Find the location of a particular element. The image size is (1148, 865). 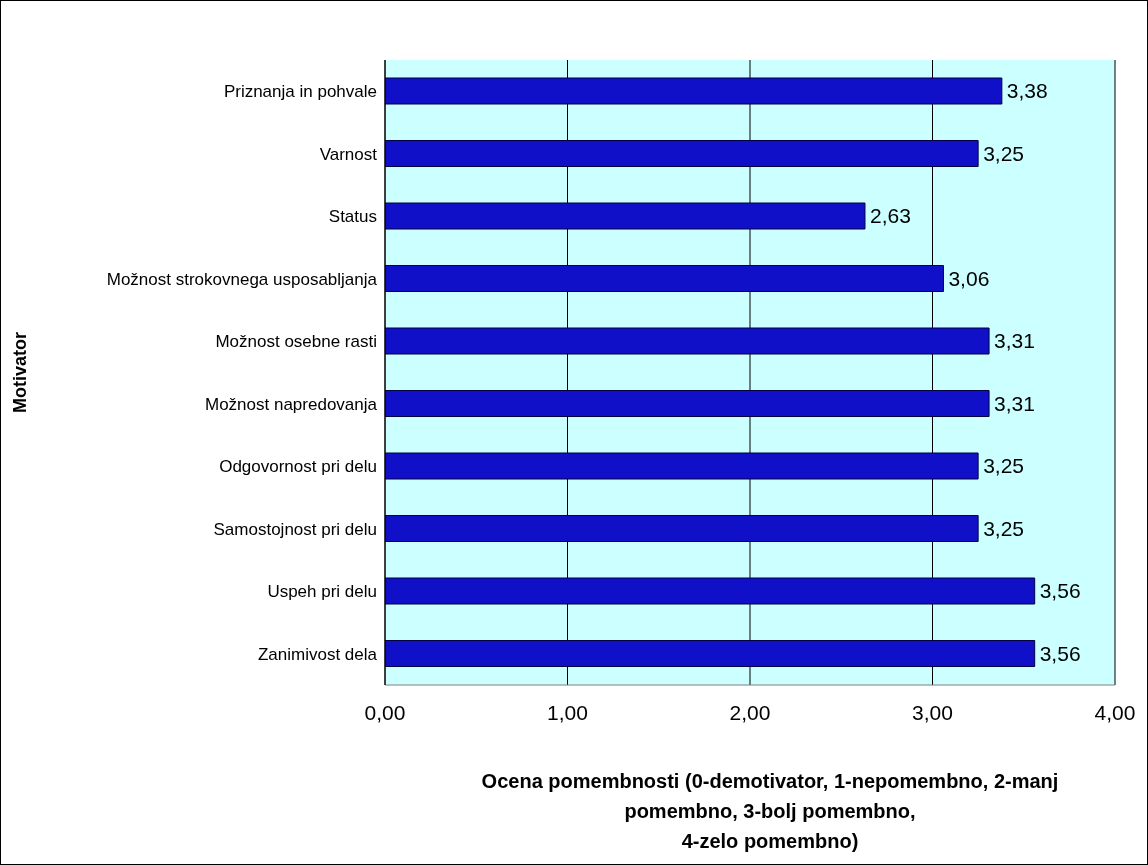

data-label: 2,63 is located at coordinates (890, 216).